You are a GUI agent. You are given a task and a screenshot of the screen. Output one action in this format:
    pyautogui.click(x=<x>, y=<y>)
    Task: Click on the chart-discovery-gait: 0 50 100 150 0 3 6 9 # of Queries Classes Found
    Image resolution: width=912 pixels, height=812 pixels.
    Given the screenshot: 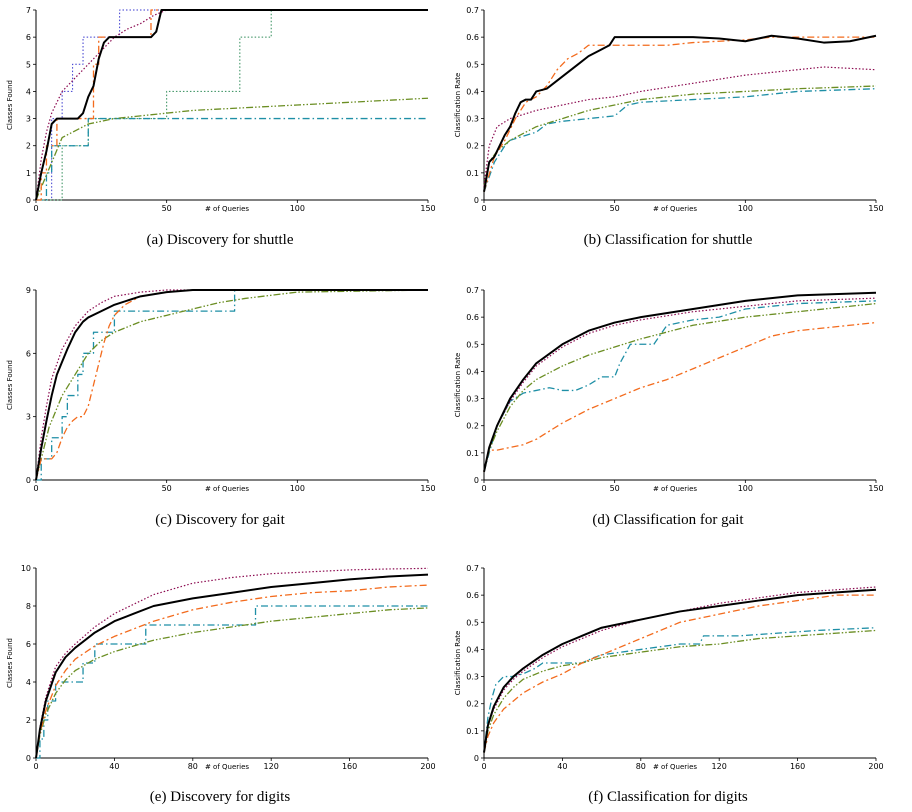 What is the action you would take?
    pyautogui.click(x=221, y=389)
    